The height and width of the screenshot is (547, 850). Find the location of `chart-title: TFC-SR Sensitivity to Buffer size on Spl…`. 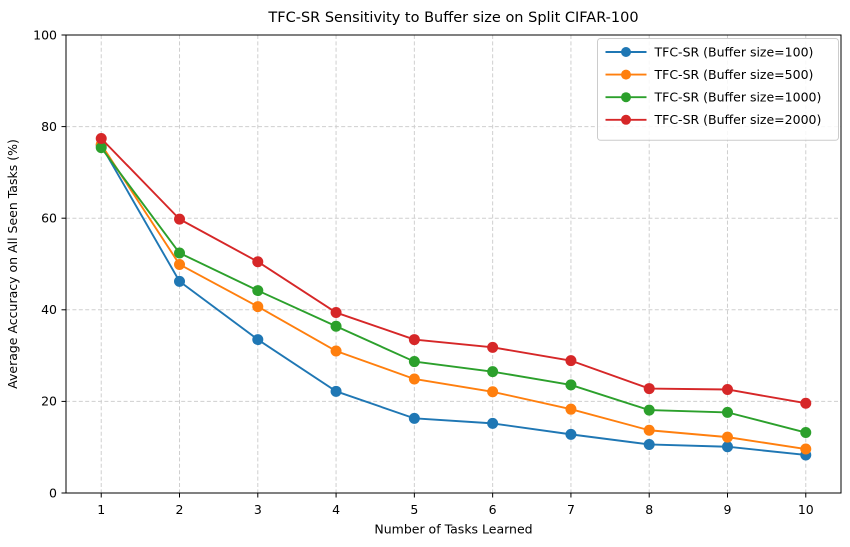

chart-title: TFC-SR Sensitivity to Buffer size on Spl… is located at coordinates (452, 18).